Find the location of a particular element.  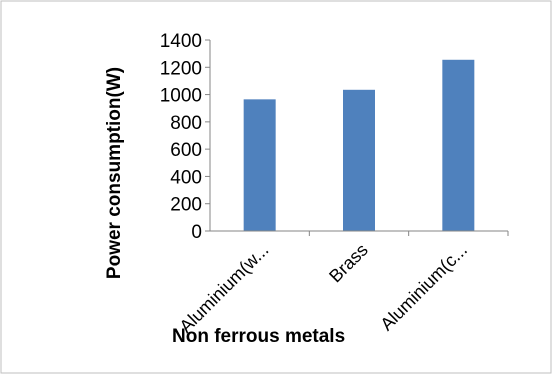

y-tick-label: 400 is located at coordinates (186, 177).